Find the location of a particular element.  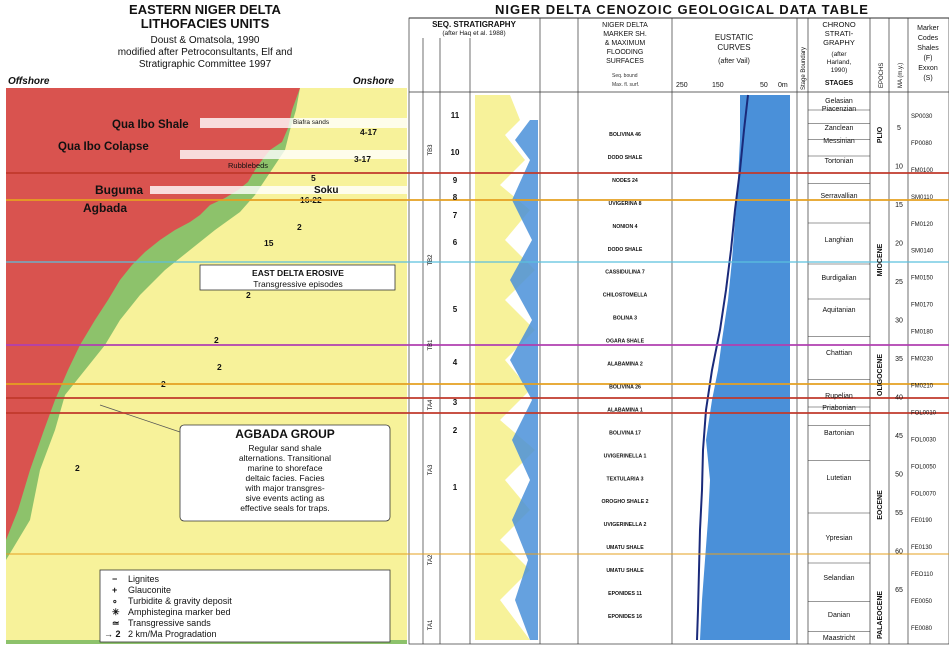

eustatic-fill is located at coordinates (745, 367).